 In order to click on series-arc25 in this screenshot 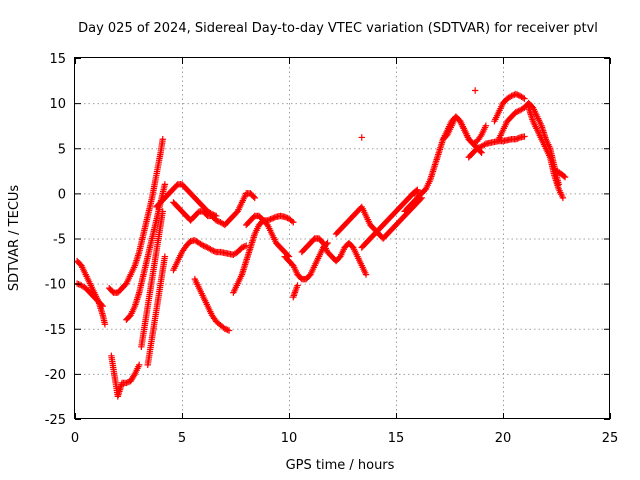, I will do `click(561, 174)`.